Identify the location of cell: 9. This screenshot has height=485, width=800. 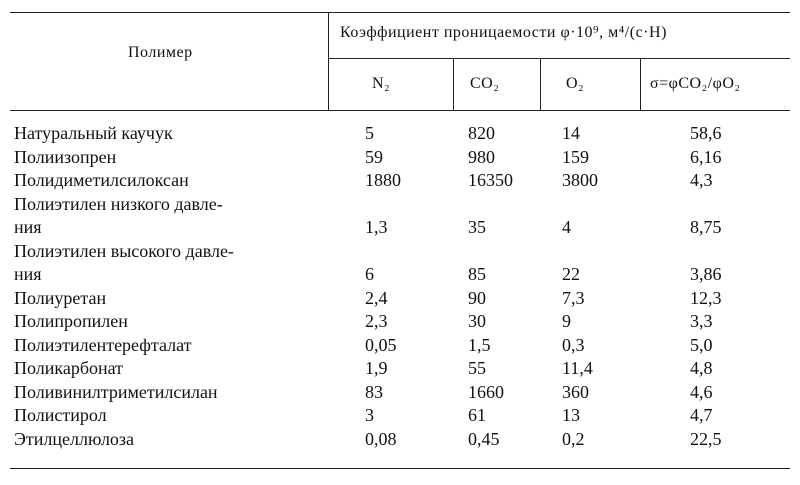
(566, 321).